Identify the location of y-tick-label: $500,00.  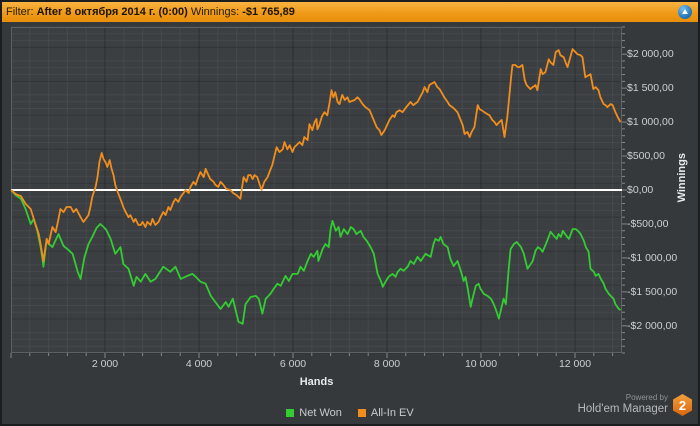
(646, 156).